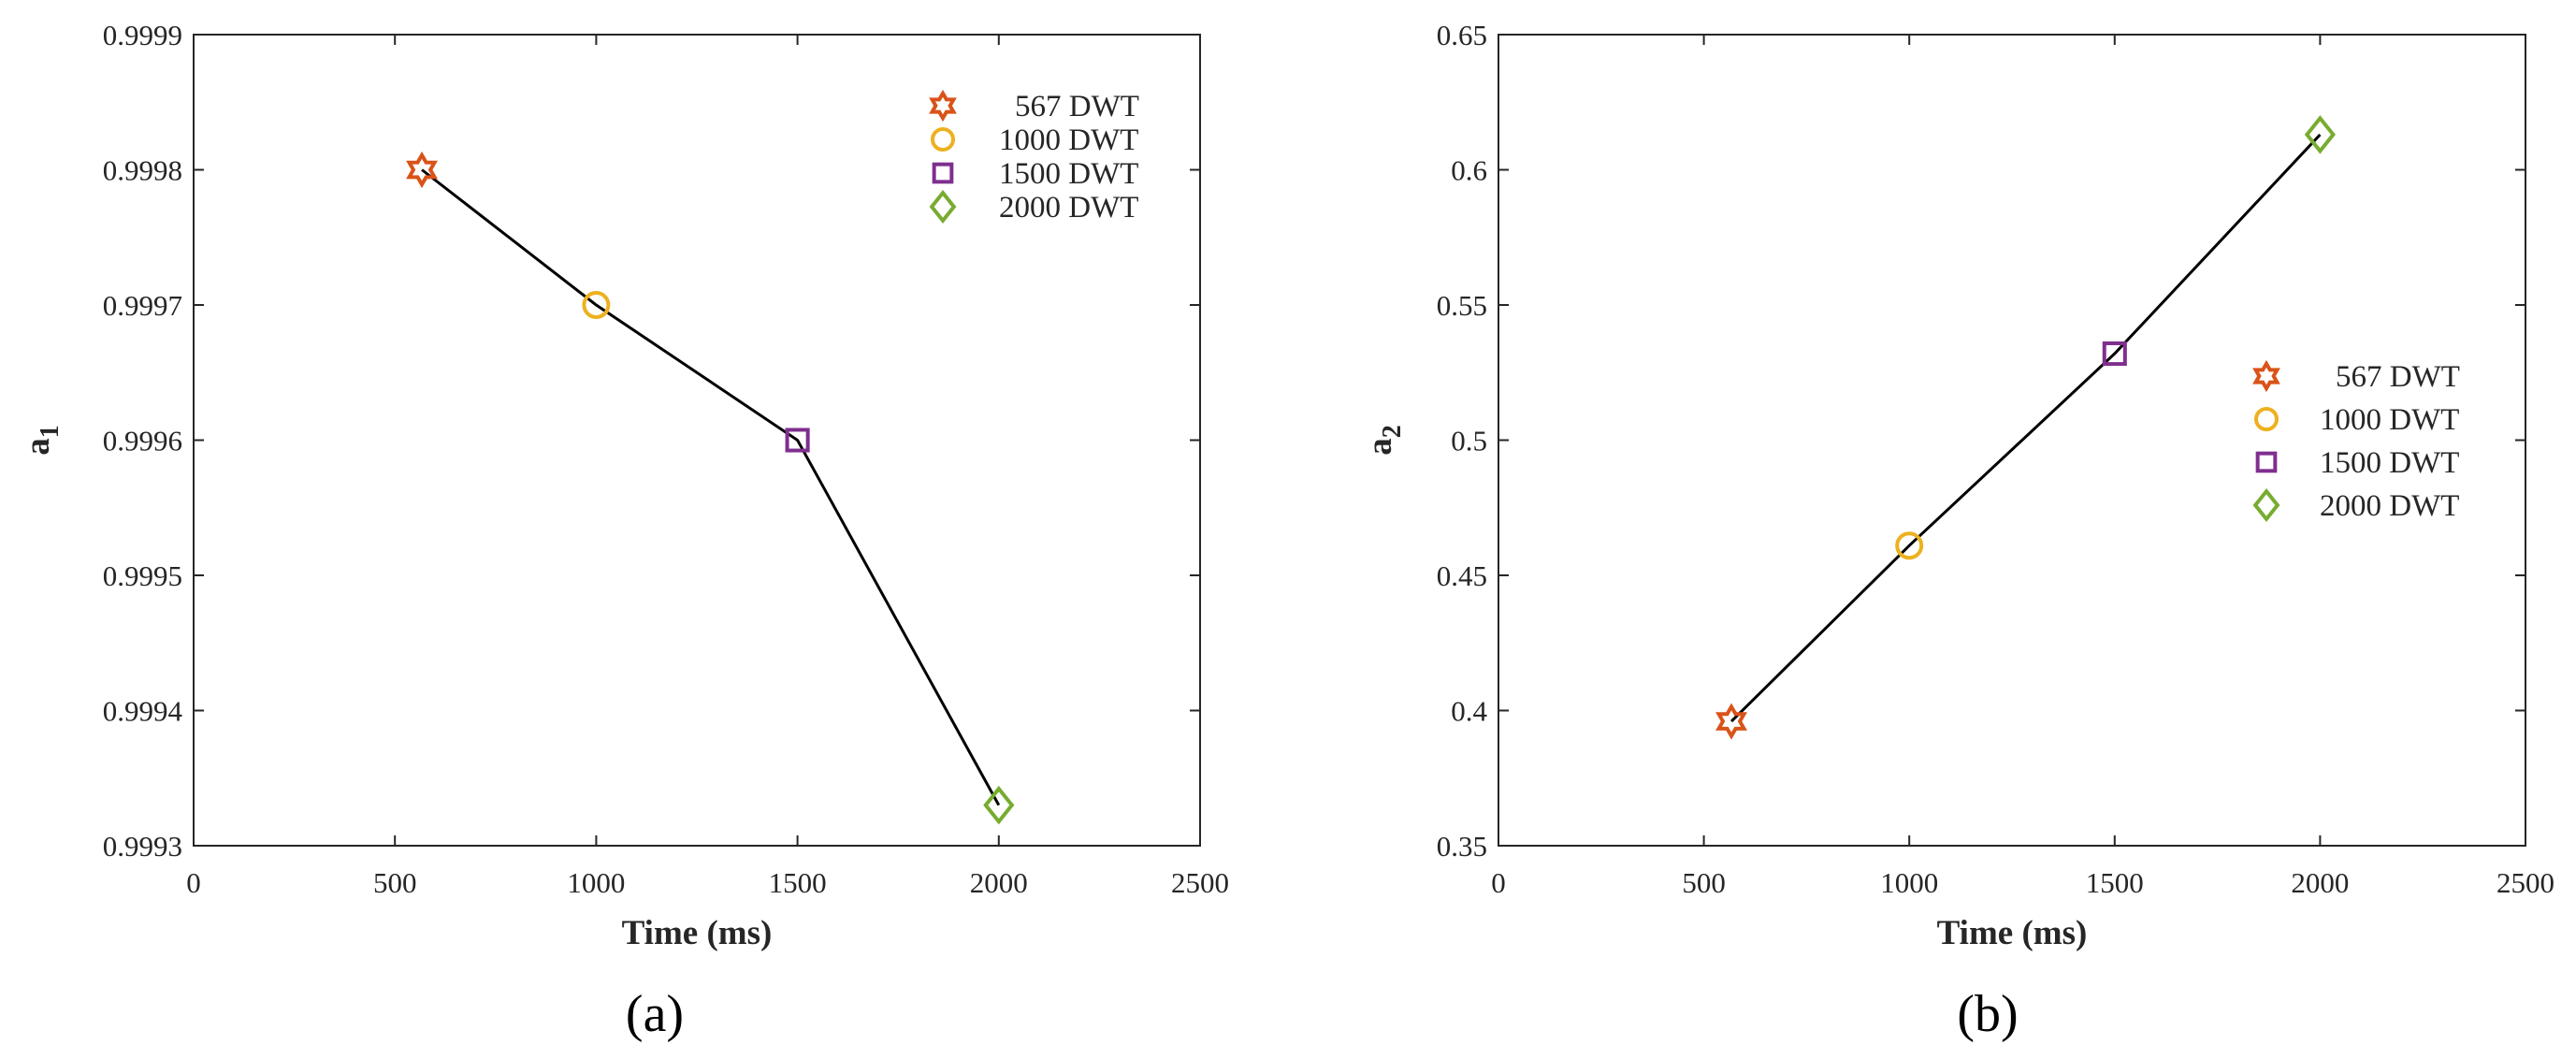 The width and height of the screenshot is (2576, 1059). I want to click on legend: 567 DWT 1000 DWT 1500 DWT 2000 DWT, so click(2356, 441).